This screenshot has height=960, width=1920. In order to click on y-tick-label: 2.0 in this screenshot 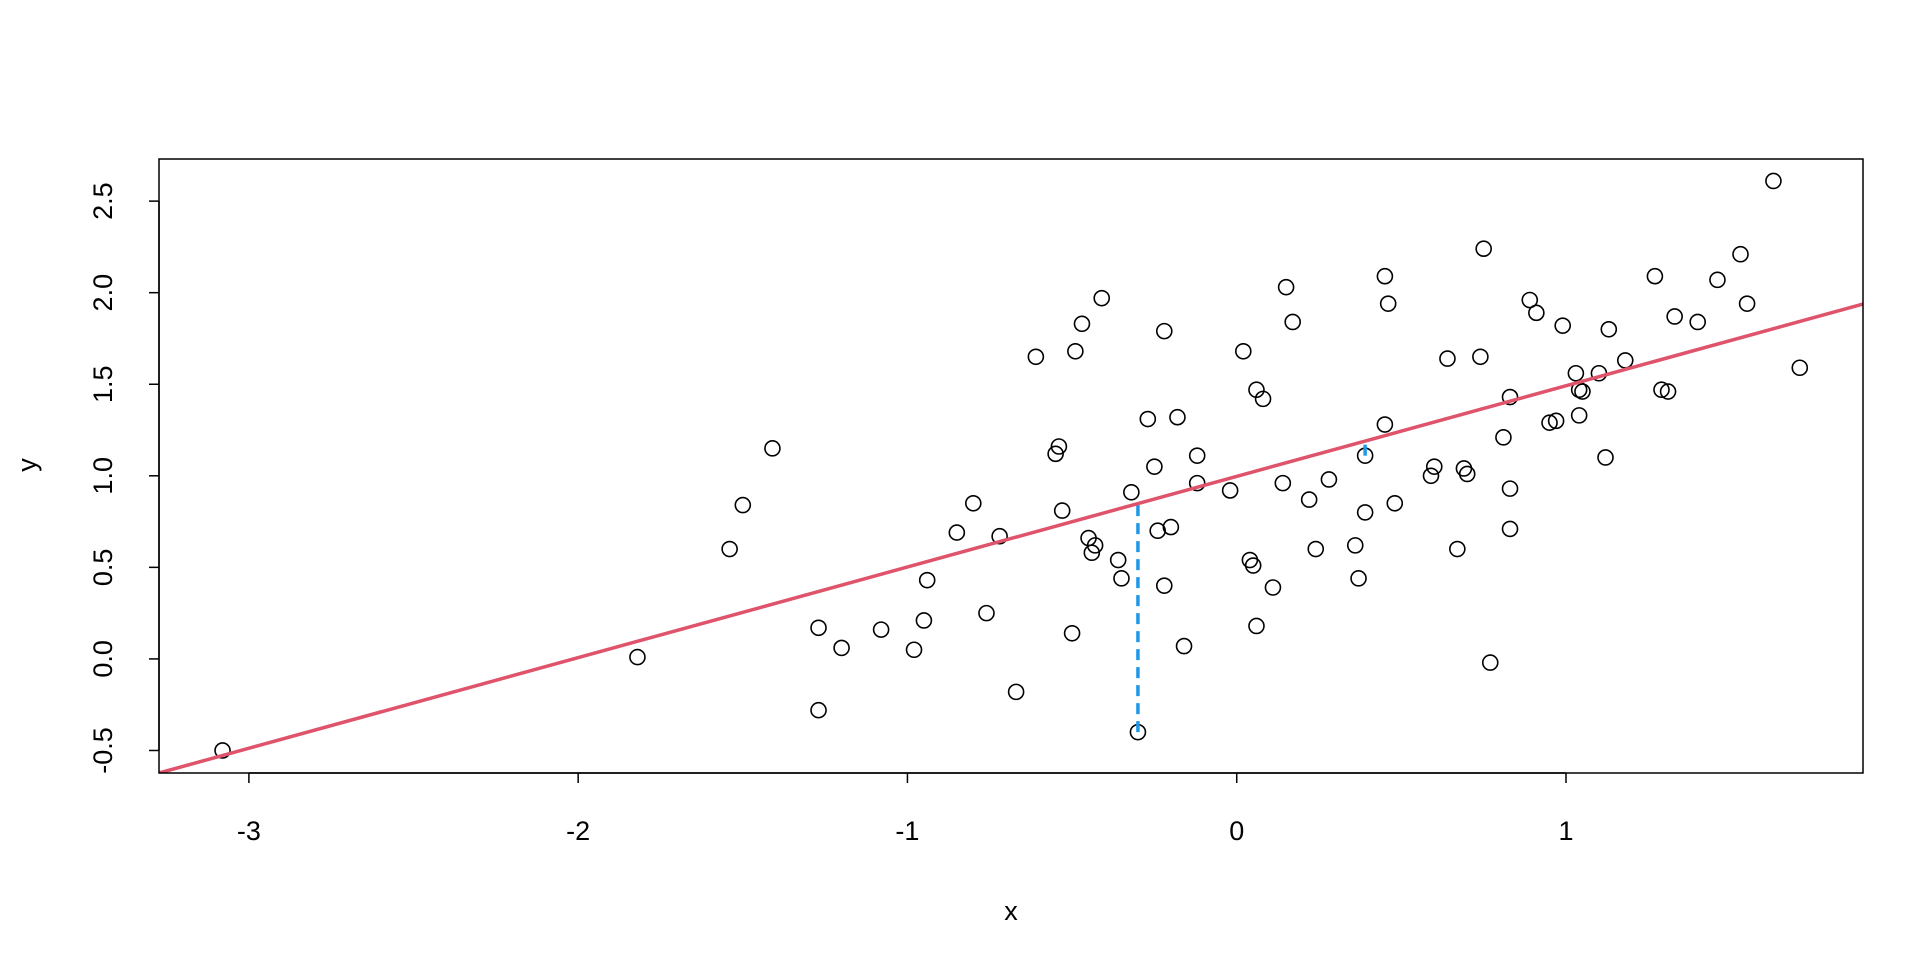, I will do `click(103, 293)`.